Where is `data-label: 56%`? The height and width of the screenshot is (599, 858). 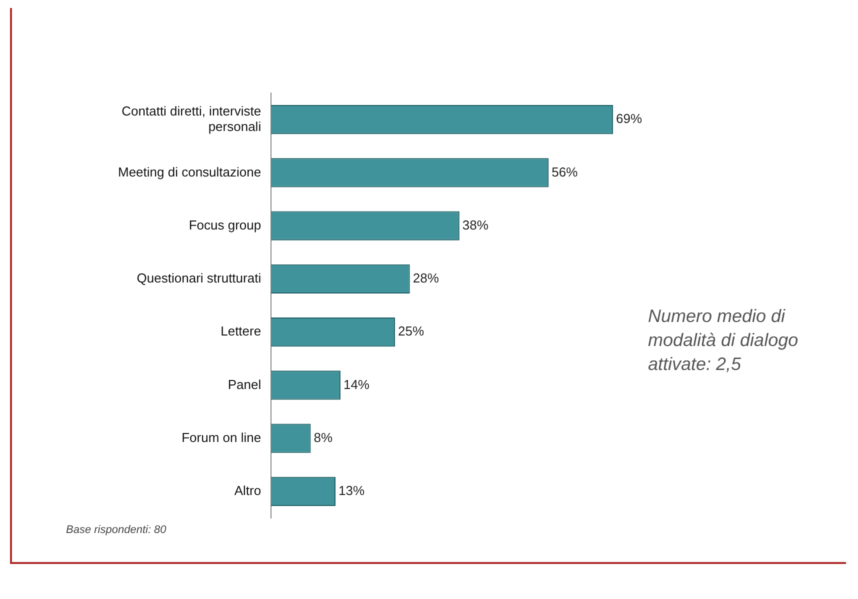
data-label: 56% is located at coordinates (565, 172).